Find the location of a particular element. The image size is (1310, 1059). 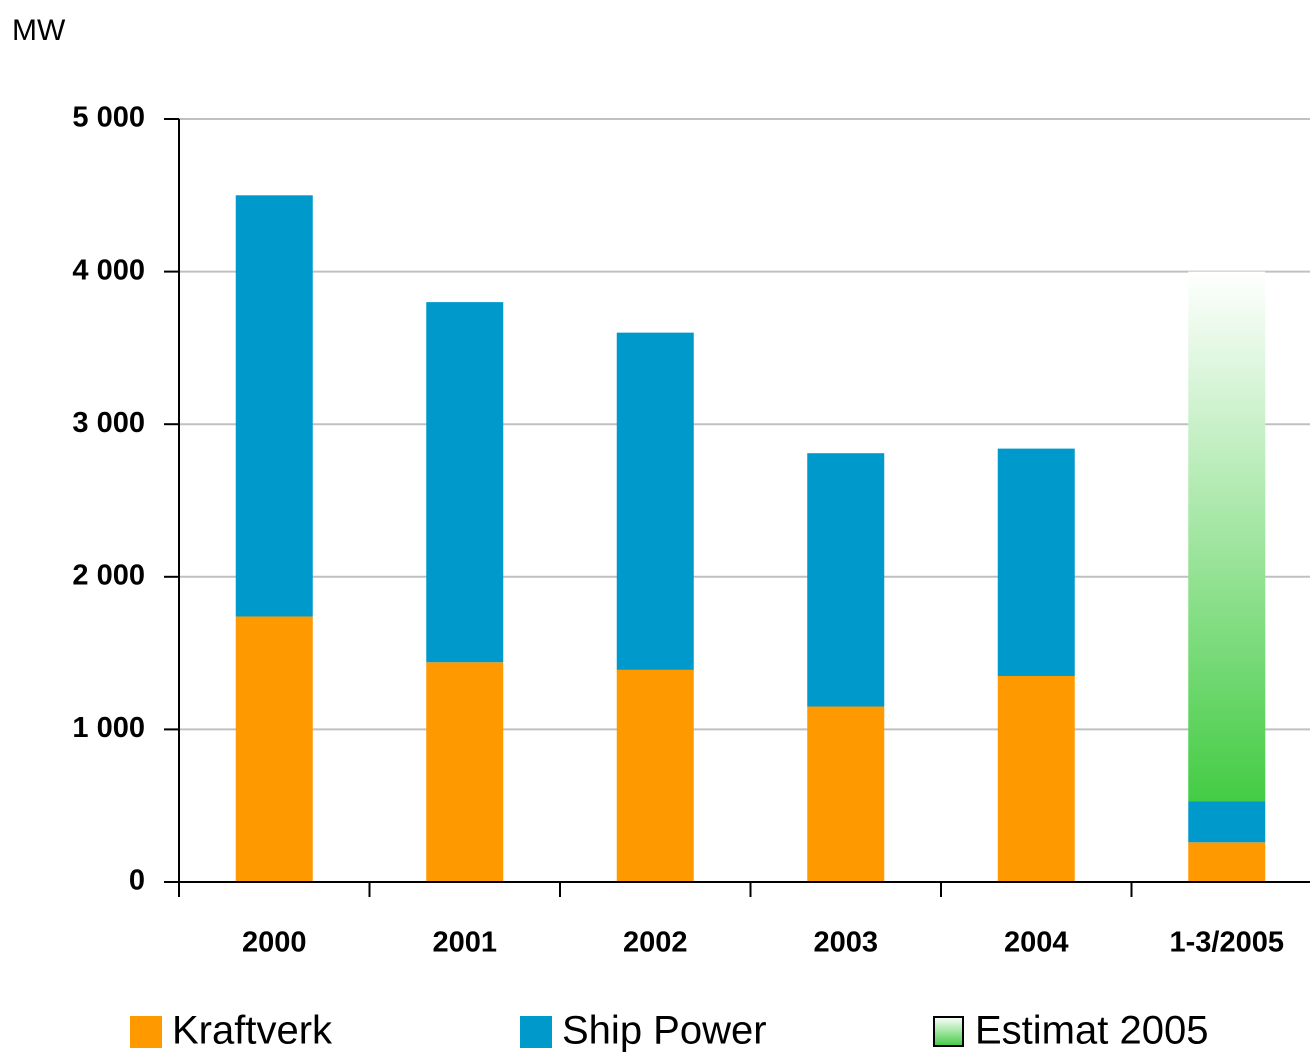

y-tick-label: 2 000 is located at coordinates (108, 575).